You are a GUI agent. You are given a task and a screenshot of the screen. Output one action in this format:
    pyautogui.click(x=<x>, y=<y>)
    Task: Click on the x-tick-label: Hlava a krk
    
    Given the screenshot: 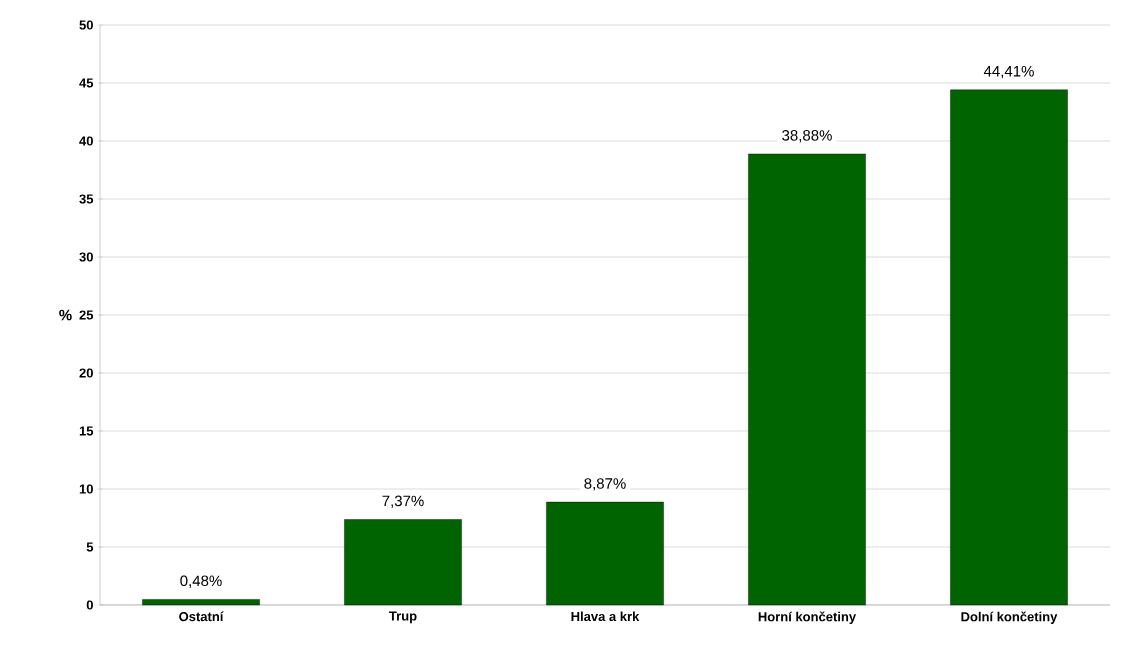 What is the action you would take?
    pyautogui.click(x=605, y=616)
    